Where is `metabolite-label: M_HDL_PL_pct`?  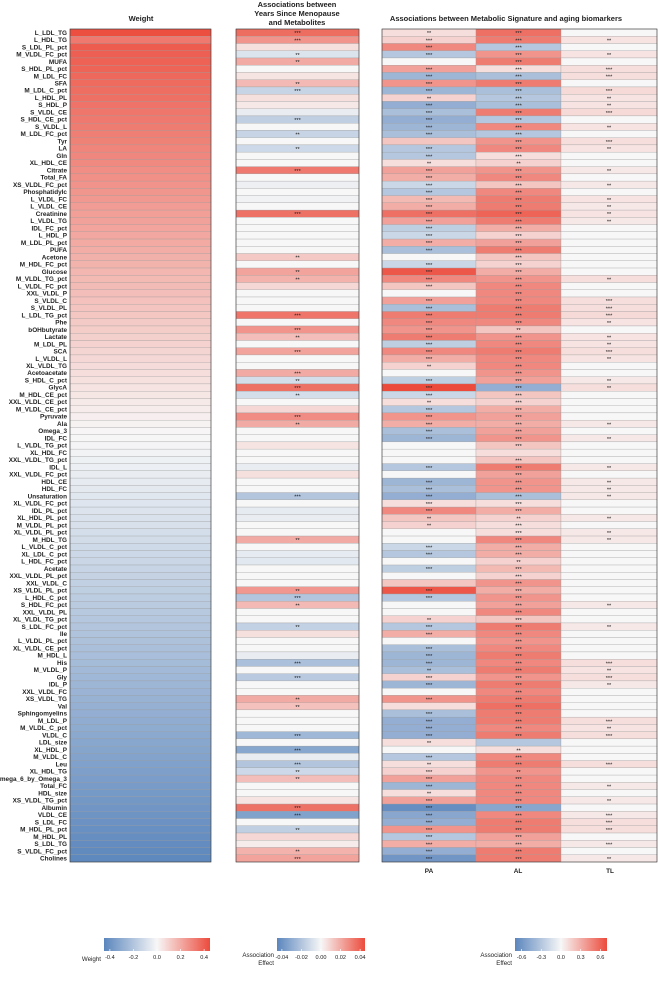
metabolite-label: M_HDL_PL_pct is located at coordinates (44, 830).